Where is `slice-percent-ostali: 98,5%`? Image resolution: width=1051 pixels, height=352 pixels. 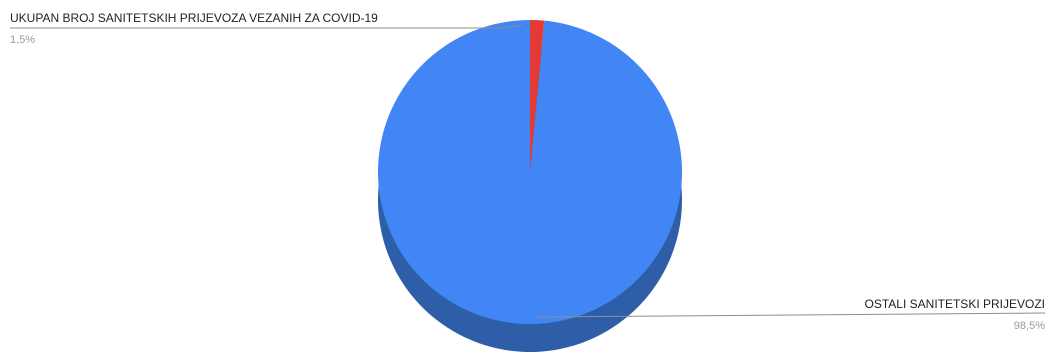 slice-percent-ostali: 98,5% is located at coordinates (1029, 326).